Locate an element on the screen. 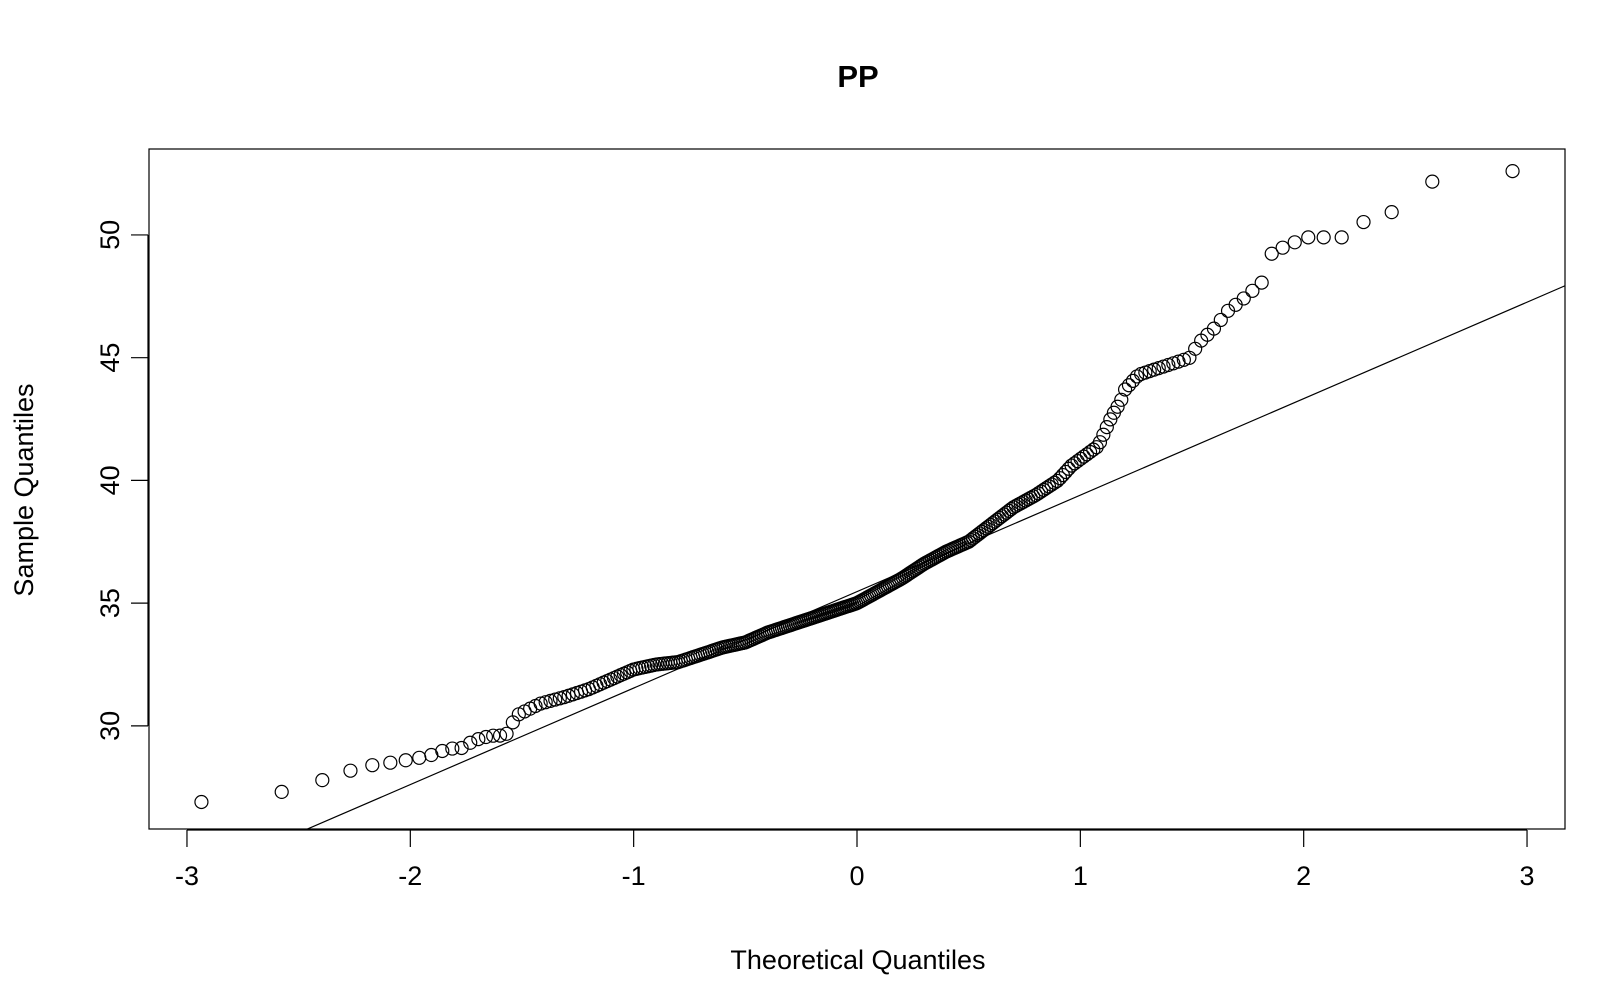 This screenshot has width=1620, height=1001. y-axis: 30 35 40 45 50 is located at coordinates (122, 480).